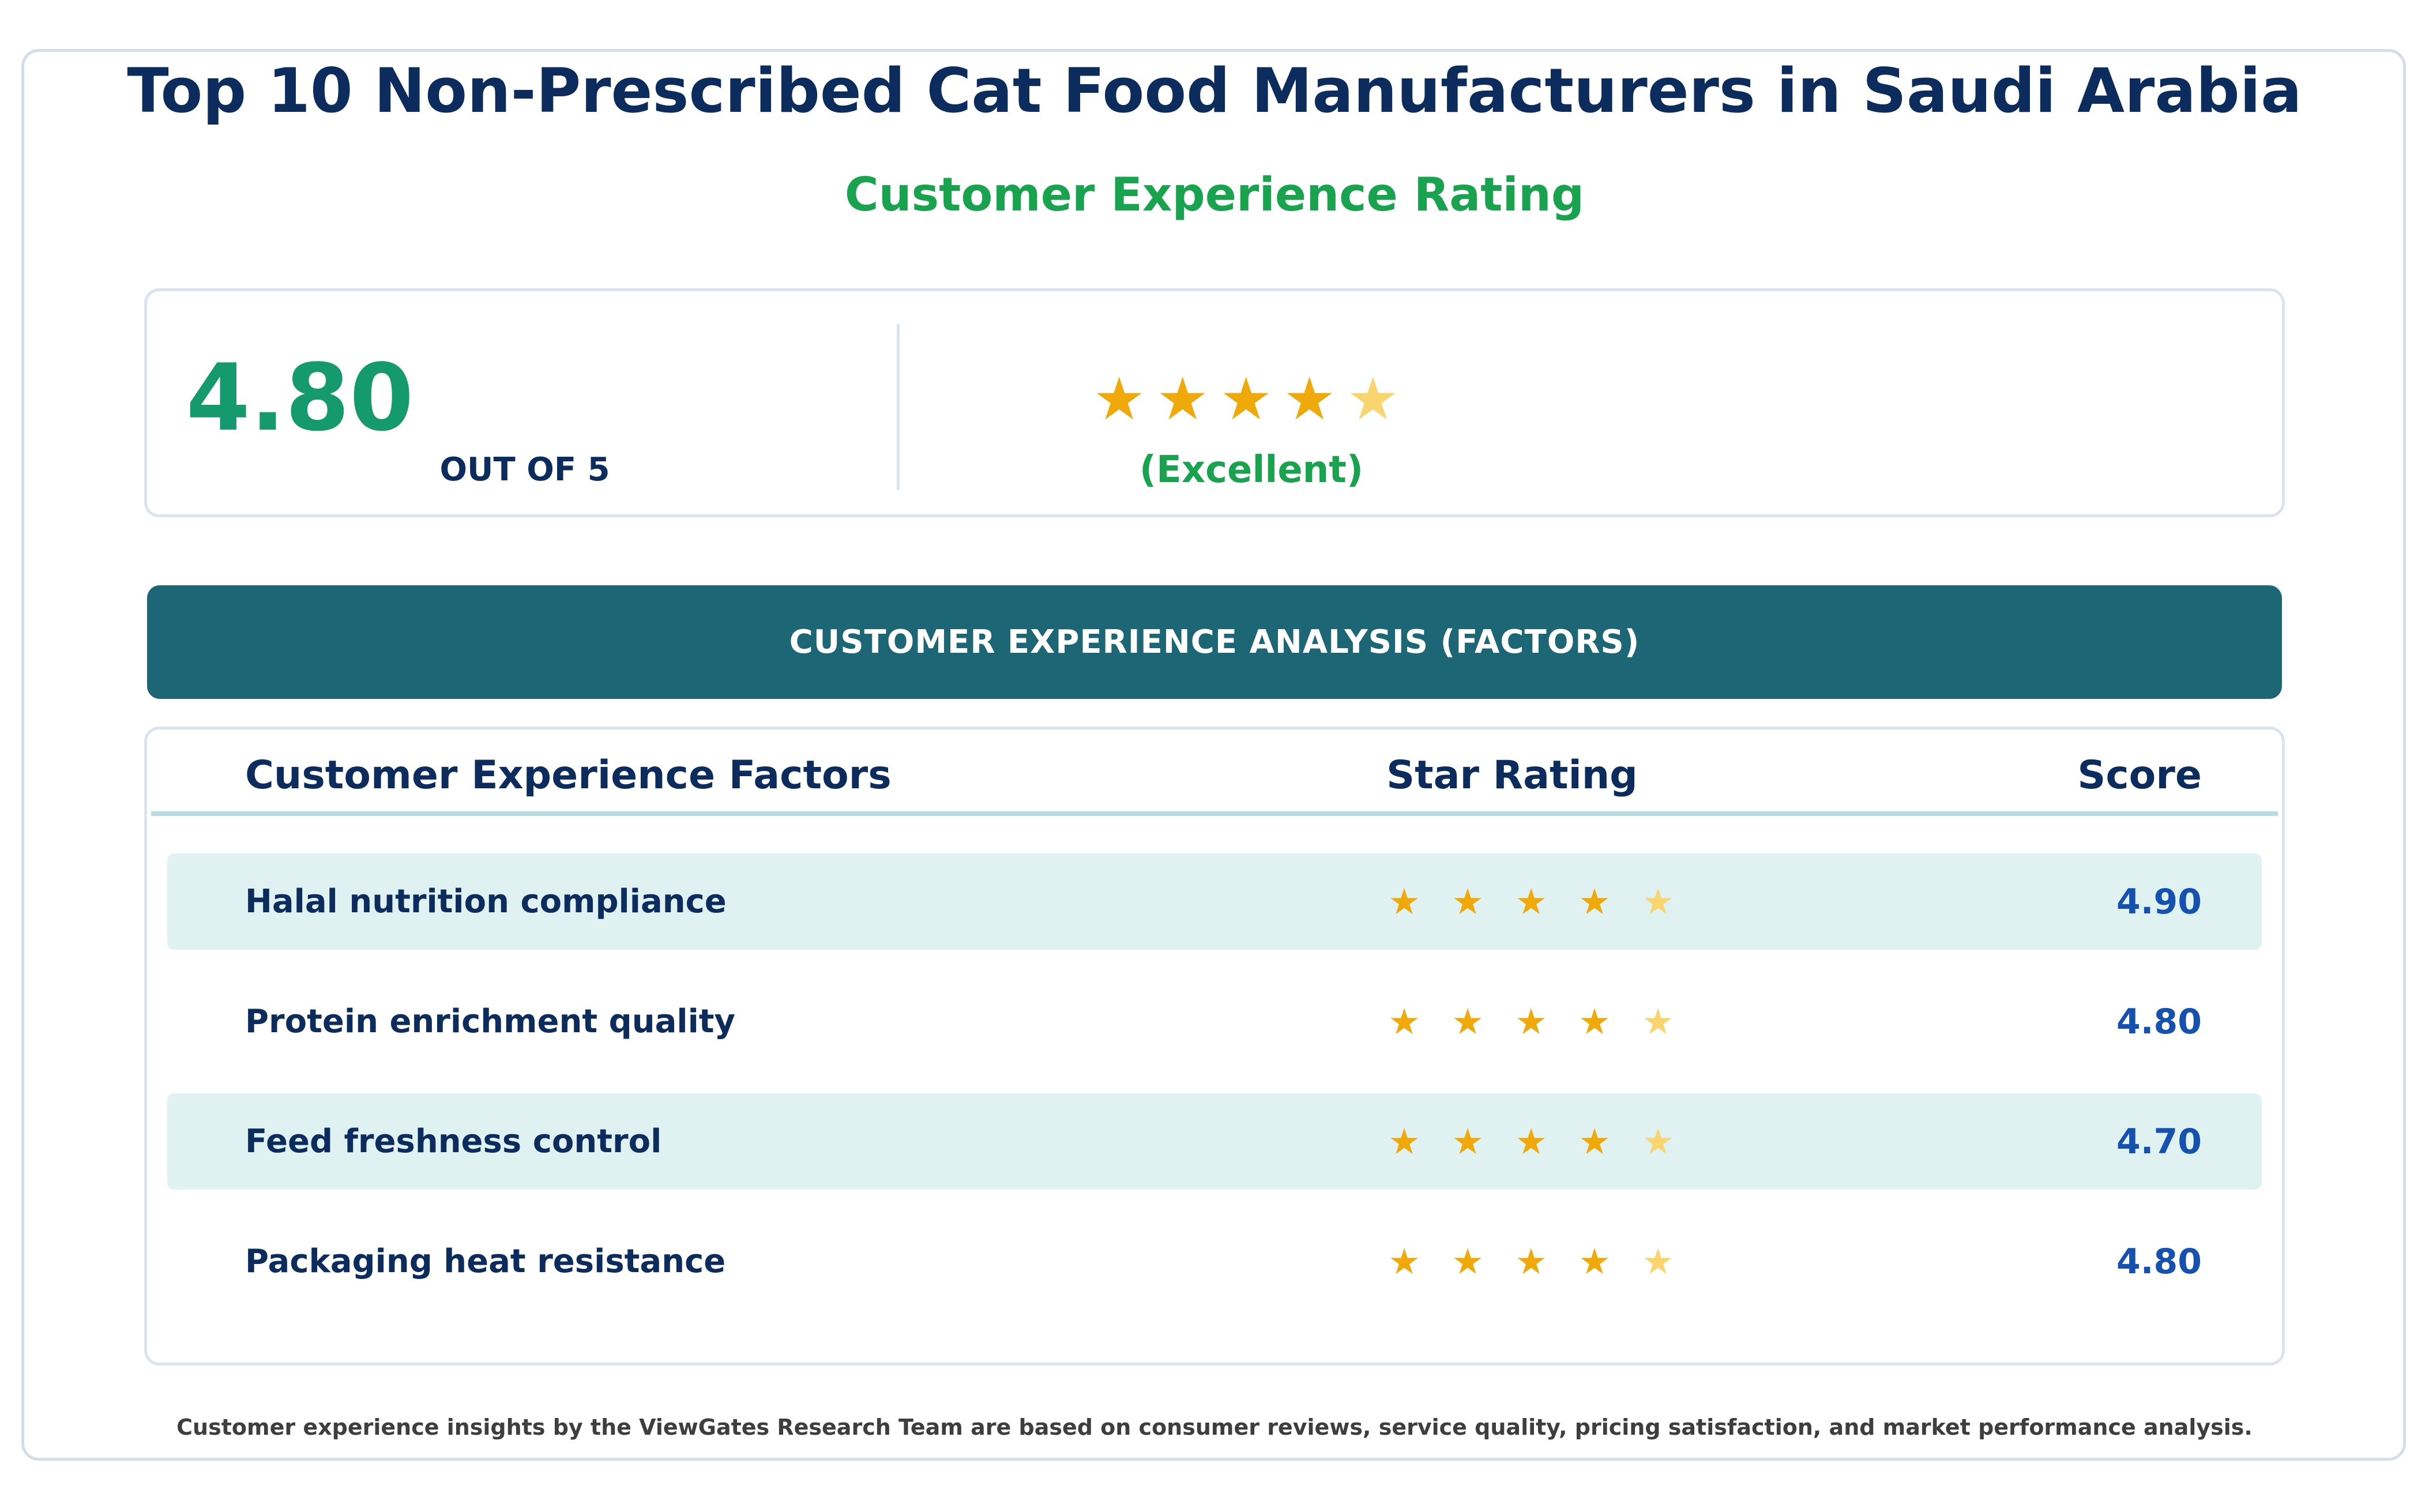  What do you see at coordinates (453, 1142) in the screenshot?
I see `factor-label: Feed freshness control` at bounding box center [453, 1142].